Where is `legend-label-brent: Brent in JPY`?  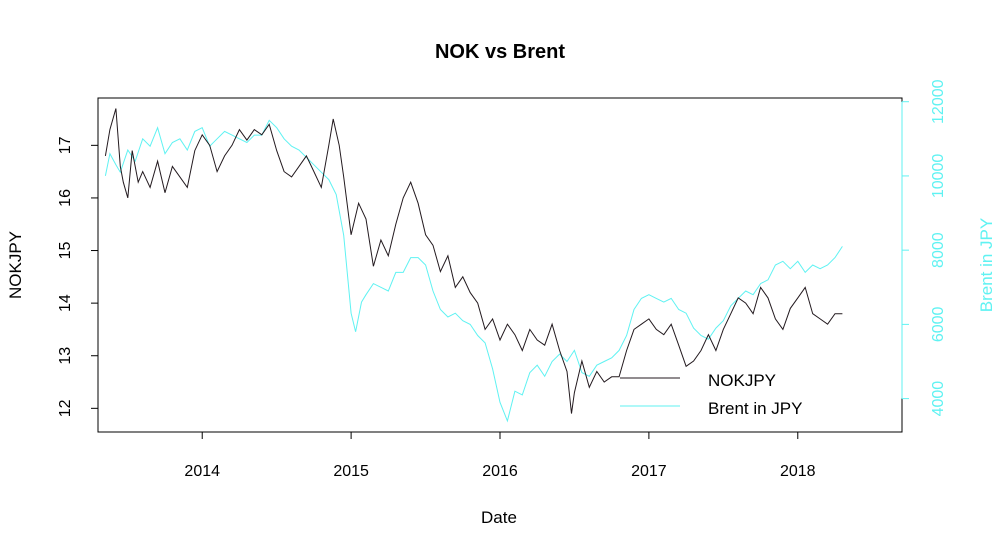 legend-label-brent: Brent in JPY is located at coordinates (755, 408).